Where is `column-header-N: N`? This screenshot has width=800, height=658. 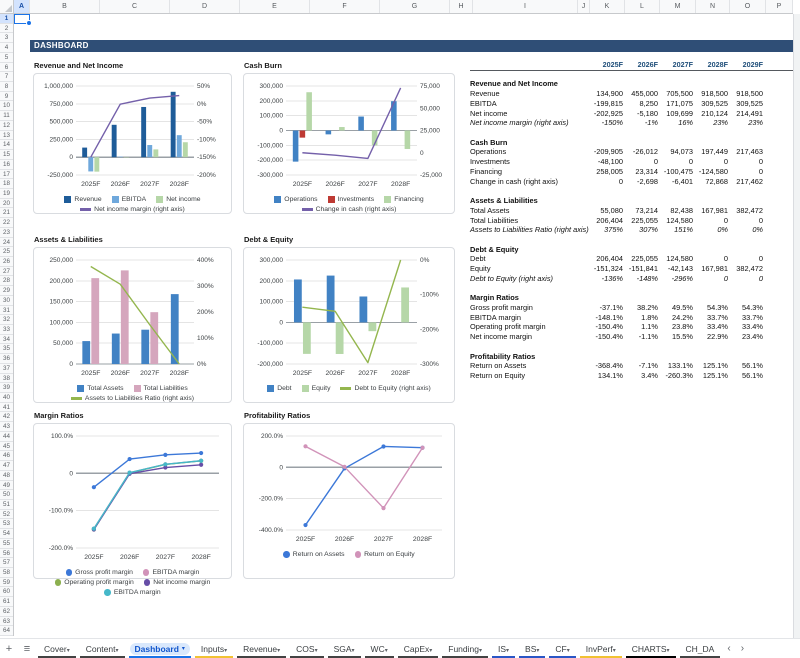
column-header-N: N is located at coordinates (713, 6).